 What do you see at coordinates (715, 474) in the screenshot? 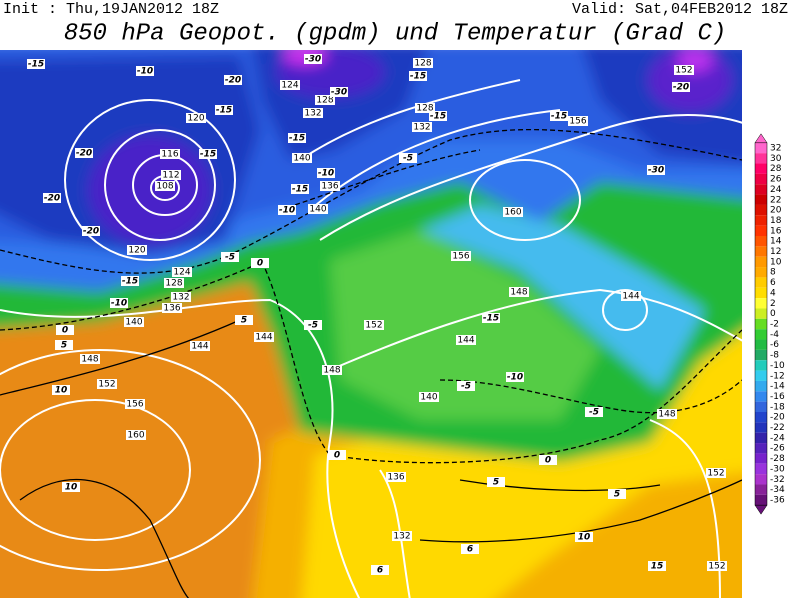
I see `height-label: 152` at bounding box center [715, 474].